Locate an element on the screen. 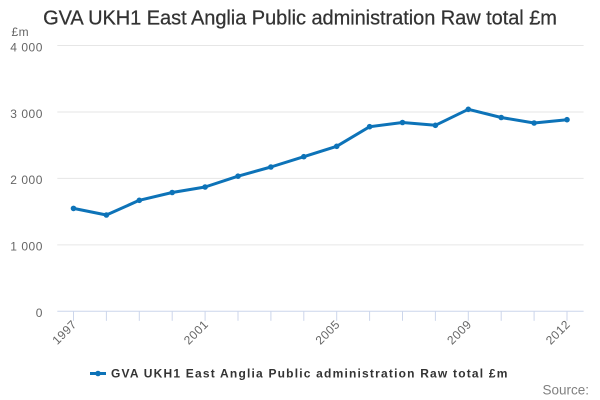 Image resolution: width=600 pixels, height=400 pixels. svg-text: 3 000 is located at coordinates (26, 114).